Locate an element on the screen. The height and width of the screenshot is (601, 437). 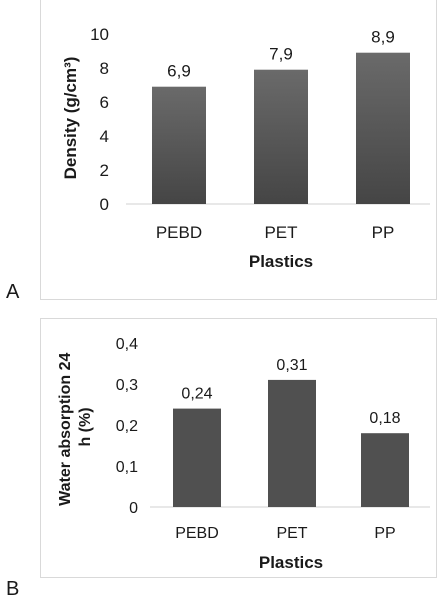
y-tick-label: 4 is located at coordinates (104, 136).